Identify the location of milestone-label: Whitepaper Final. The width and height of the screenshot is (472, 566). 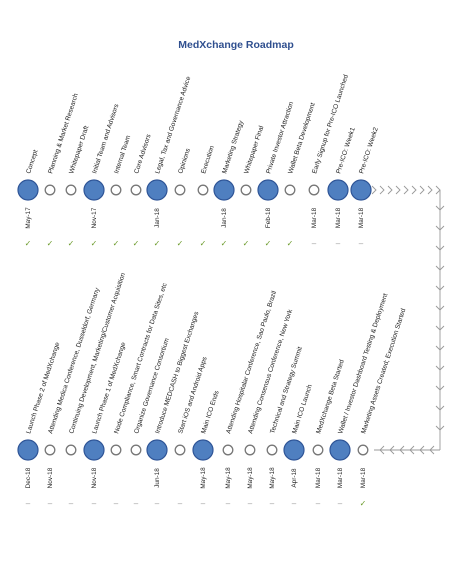
(254, 150).